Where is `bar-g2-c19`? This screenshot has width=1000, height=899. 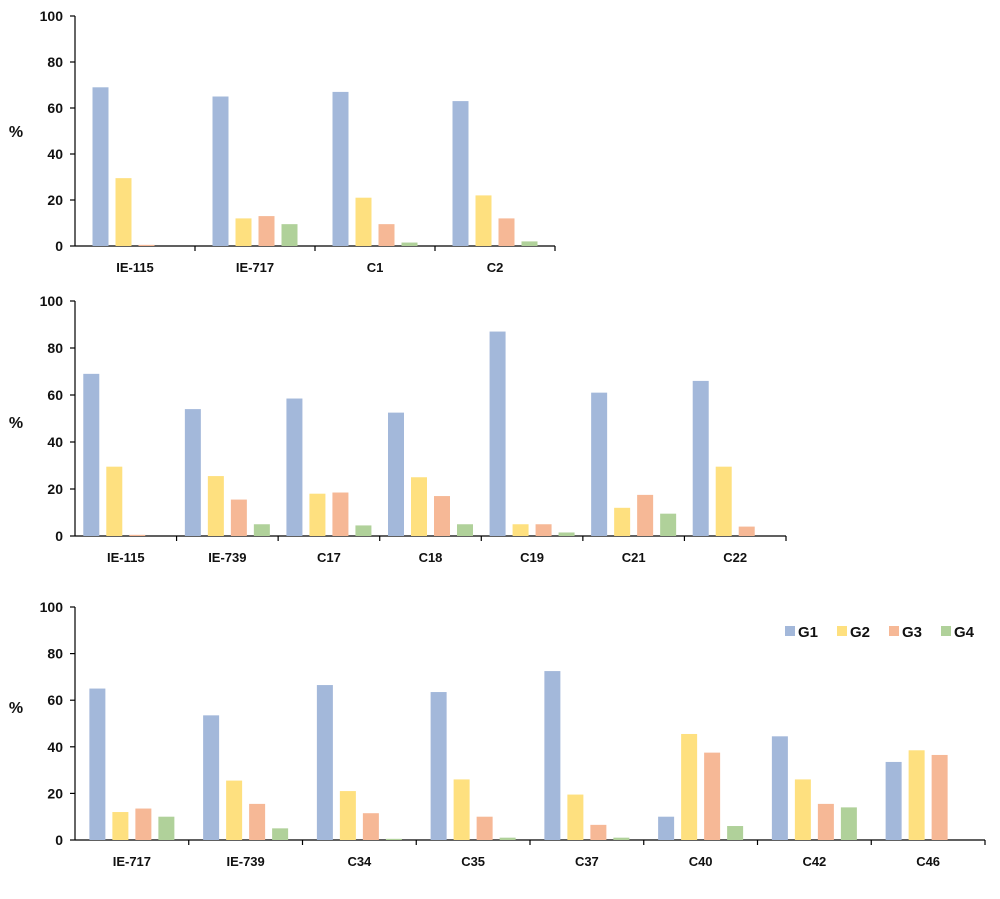 bar-g2-c19 is located at coordinates (520, 530).